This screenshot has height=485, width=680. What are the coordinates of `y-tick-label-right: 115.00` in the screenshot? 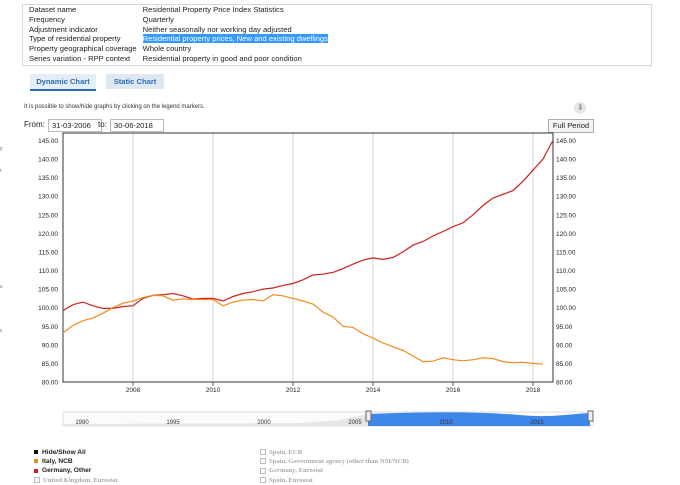 It's located at (566, 252).